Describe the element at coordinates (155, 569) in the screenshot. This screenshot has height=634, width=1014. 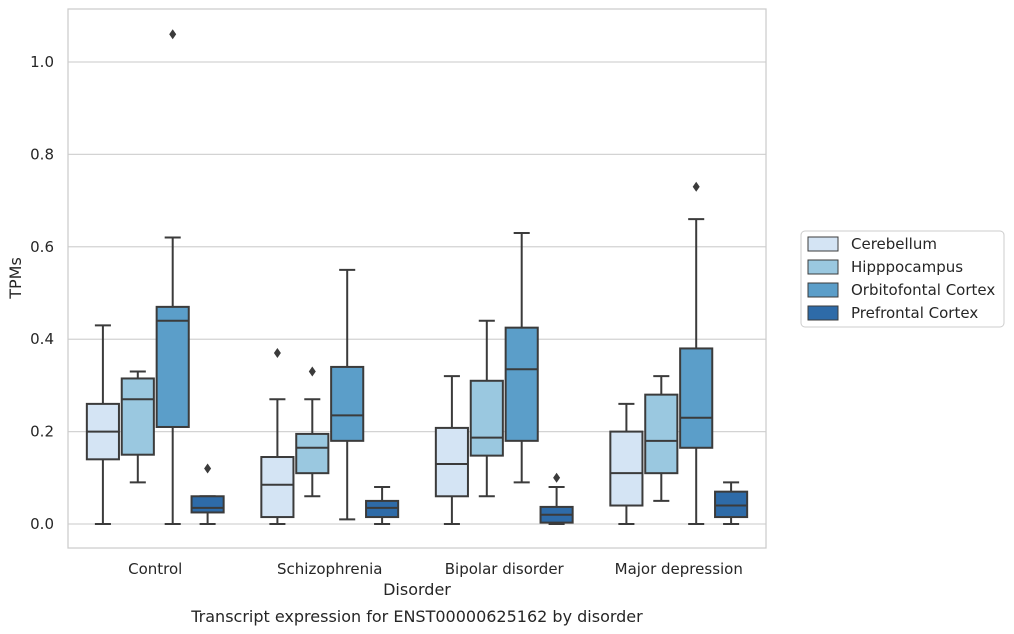
I see `x-category-label: Control` at that location.